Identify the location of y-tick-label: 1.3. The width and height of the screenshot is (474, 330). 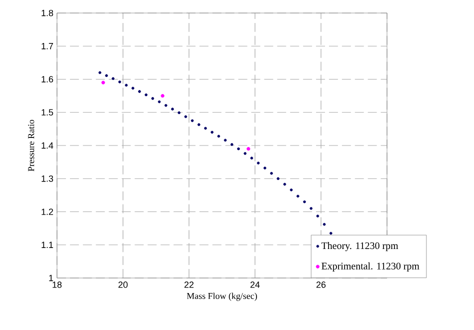
(48, 178).